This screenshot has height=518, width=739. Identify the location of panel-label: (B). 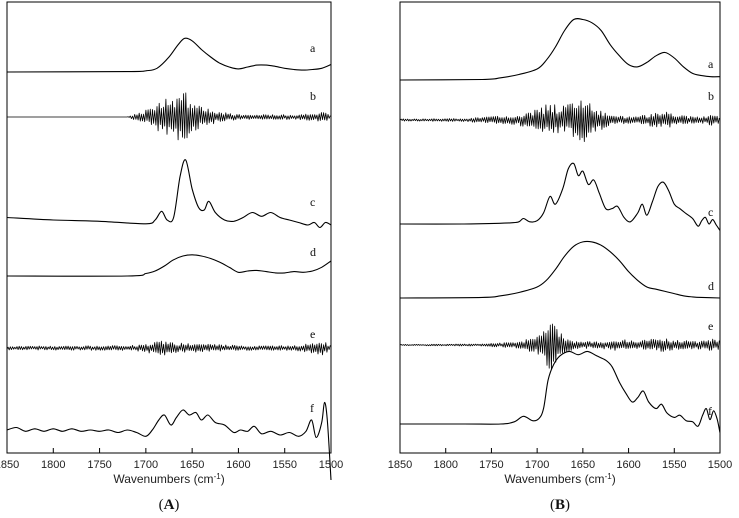
(560, 505).